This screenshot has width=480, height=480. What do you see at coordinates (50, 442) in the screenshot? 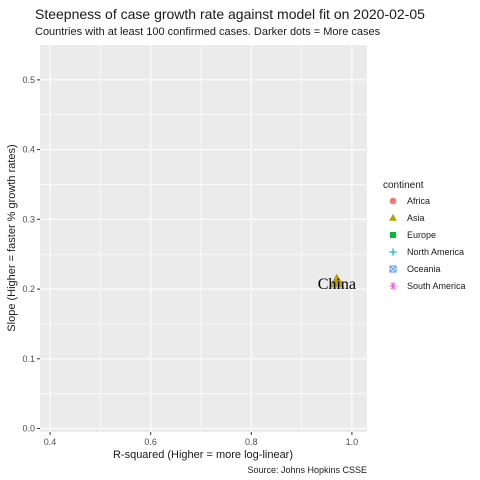
I see `x-tick-label: 0.4` at bounding box center [50, 442].